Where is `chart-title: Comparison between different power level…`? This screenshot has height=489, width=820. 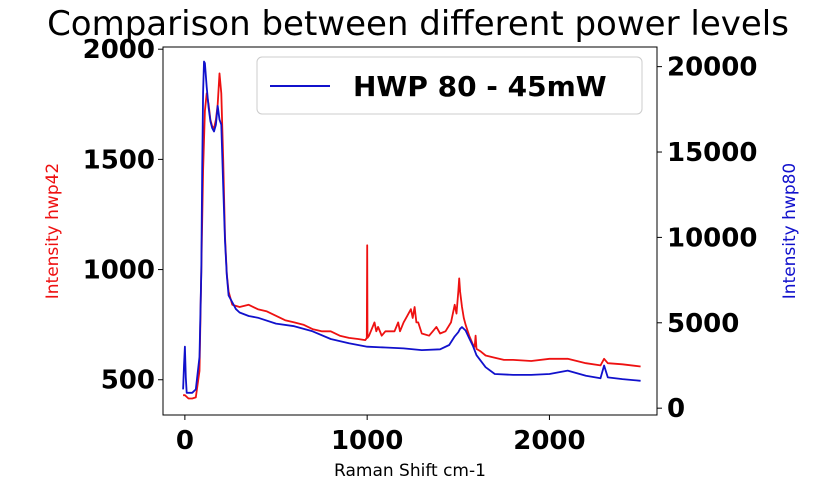
chart-title: Comparison between different power level… is located at coordinates (418, 24).